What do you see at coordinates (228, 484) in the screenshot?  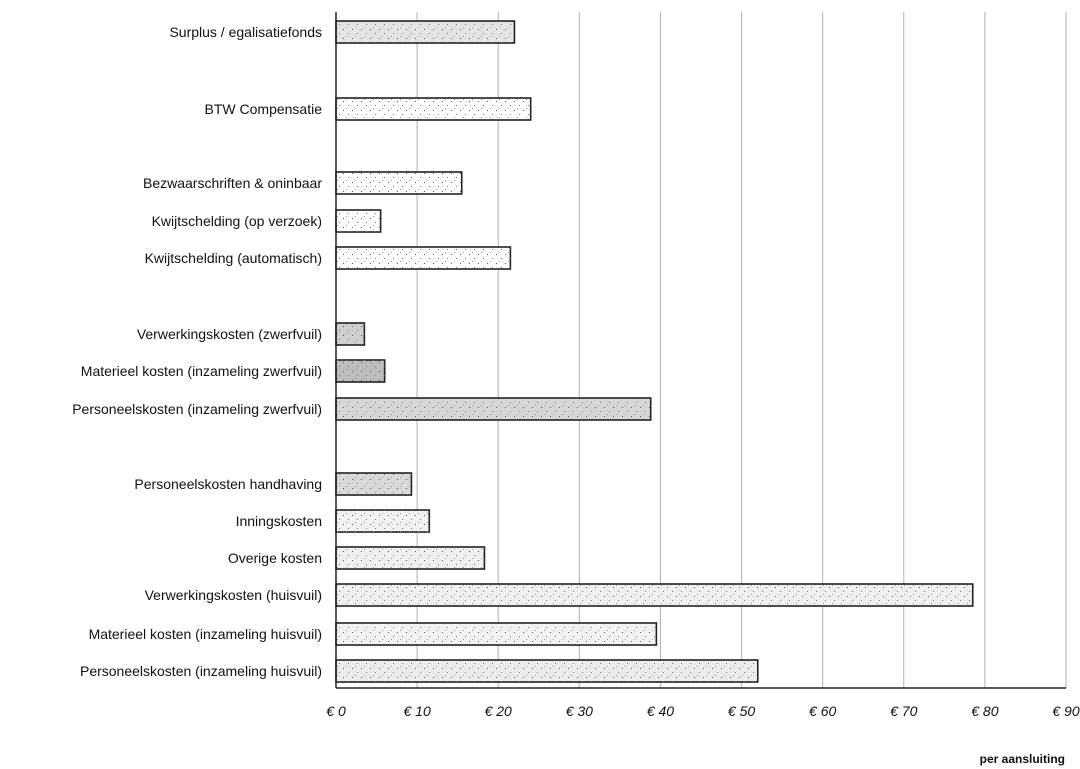 I see `category-label: Personeelskosten handhaving` at bounding box center [228, 484].